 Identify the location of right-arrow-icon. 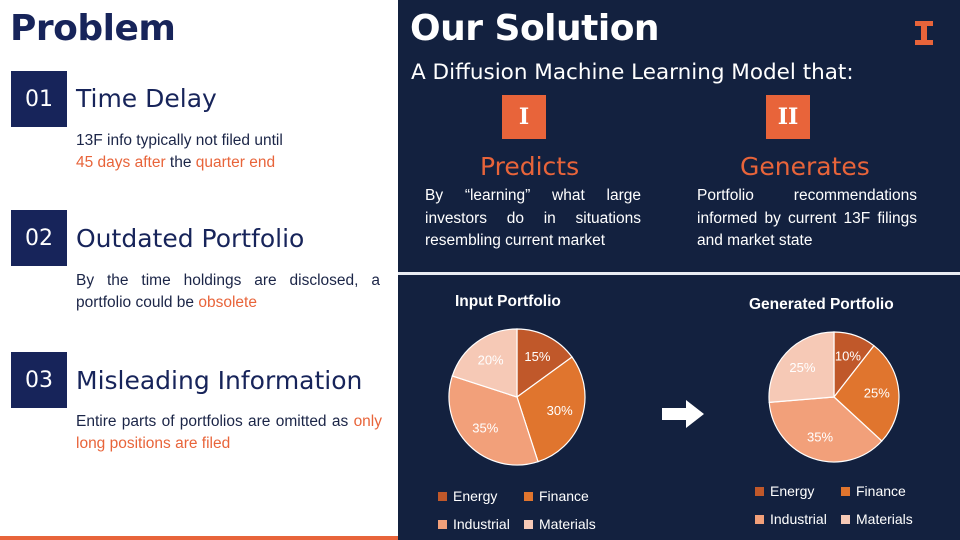
(683, 414).